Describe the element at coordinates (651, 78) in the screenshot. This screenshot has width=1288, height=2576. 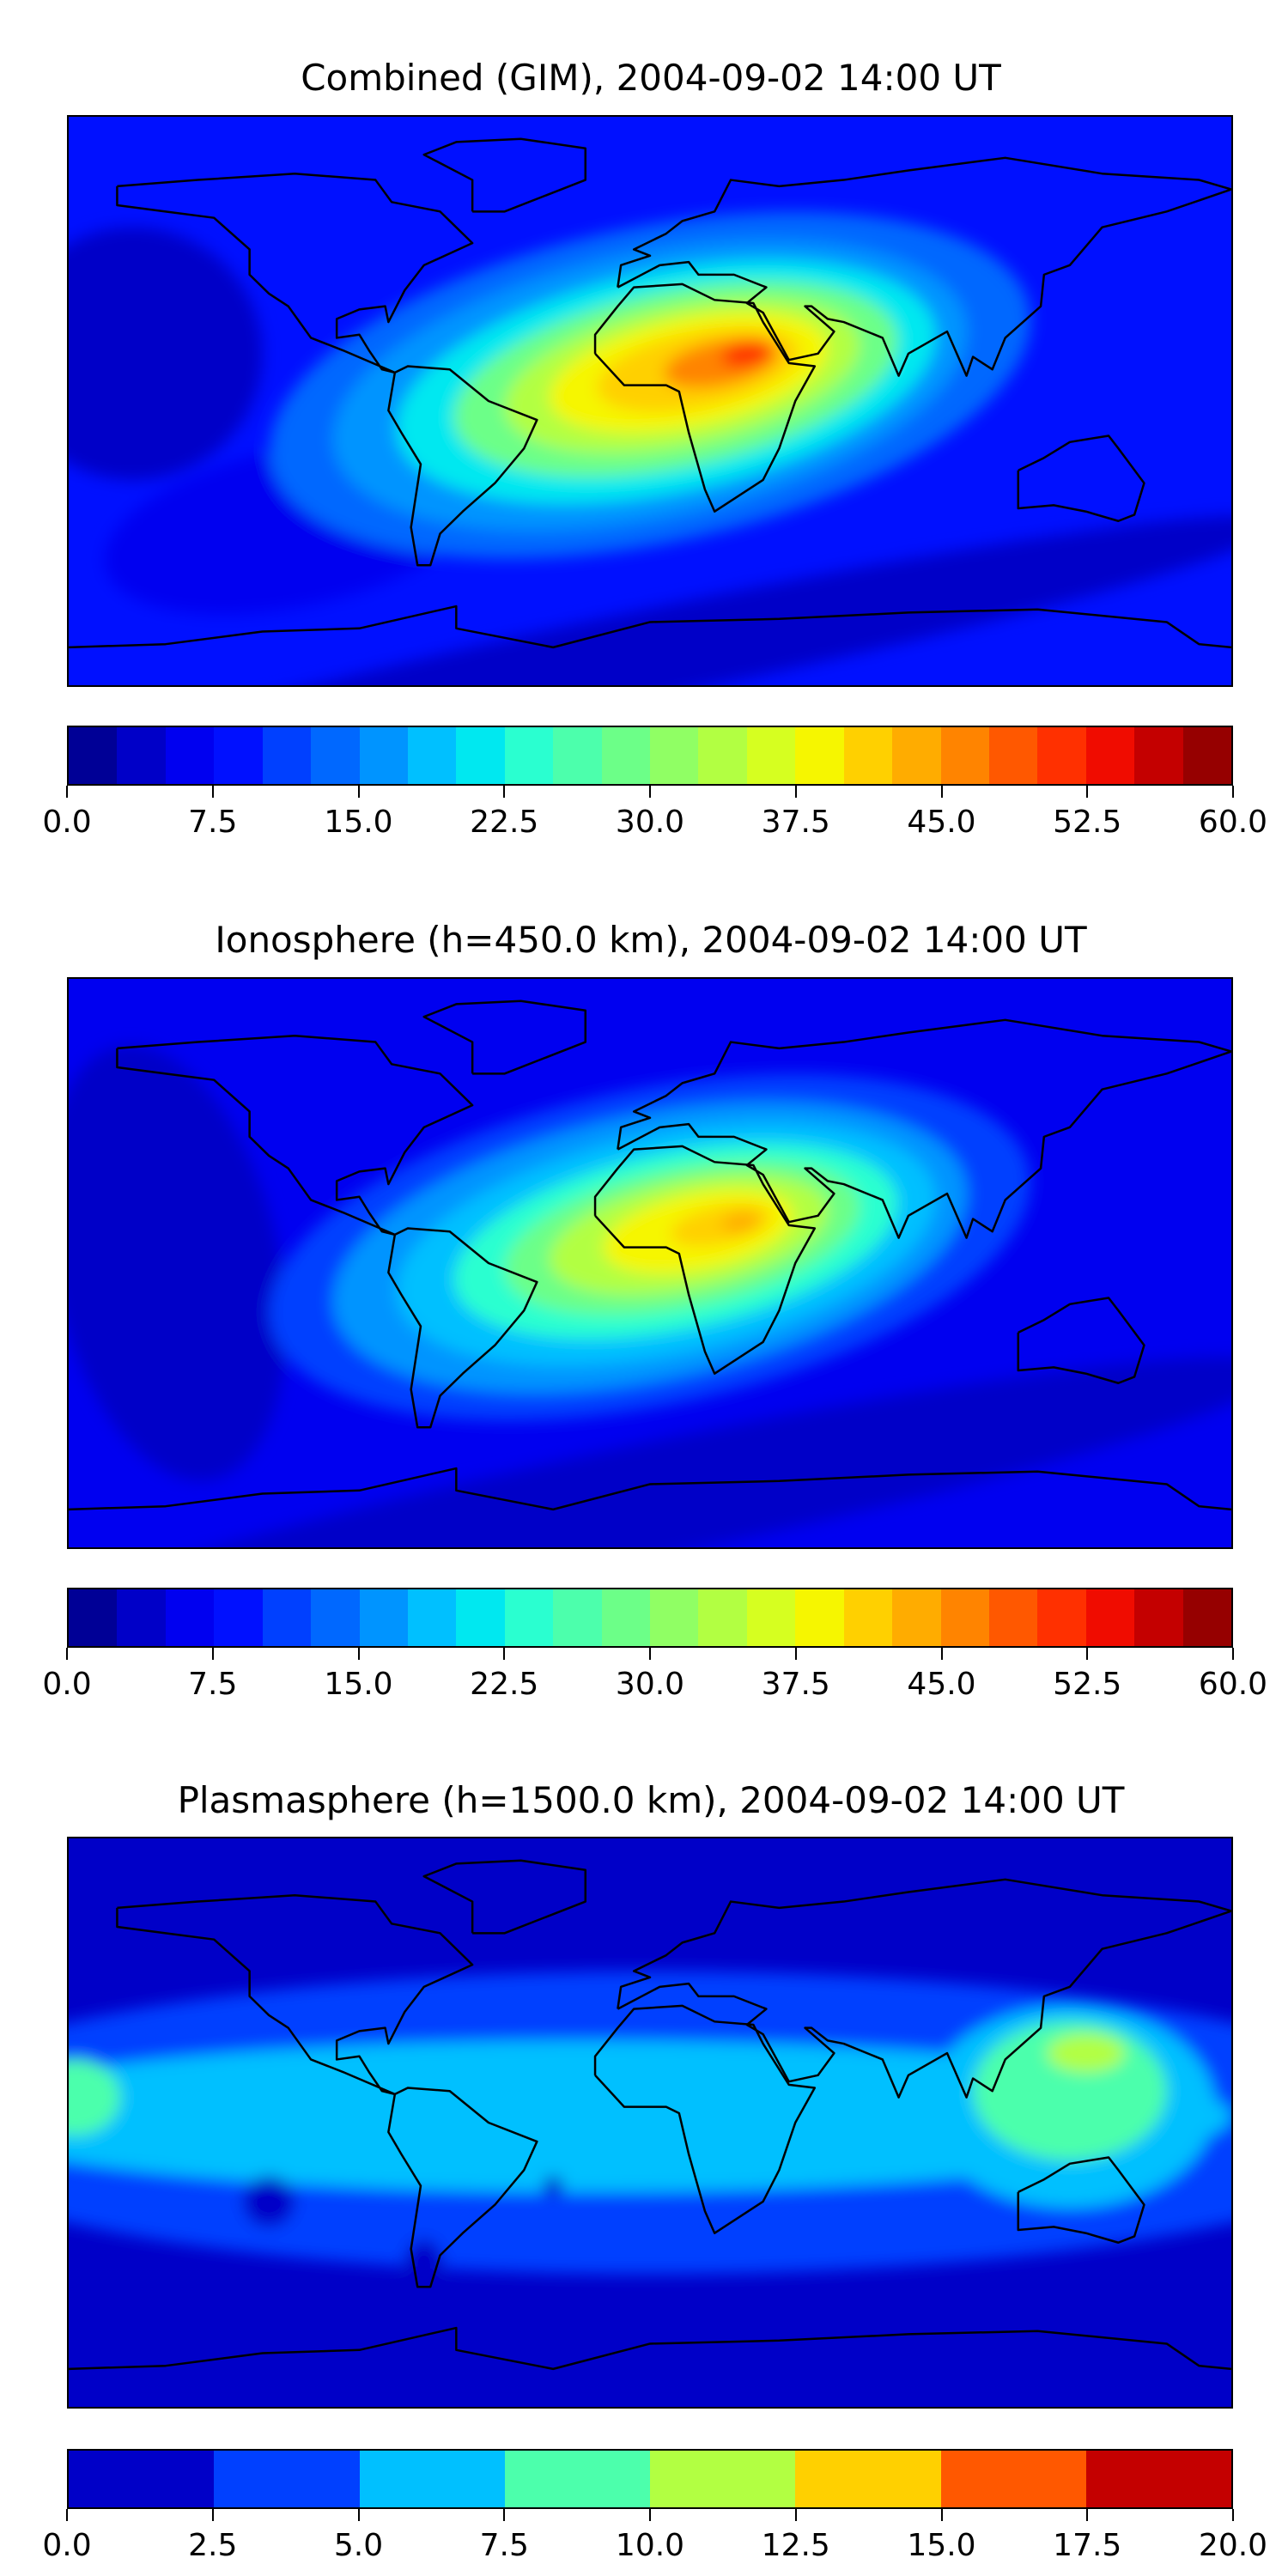
I see `chart-title: Combined (GIM), 2004-09-02 14:00 UT` at that location.